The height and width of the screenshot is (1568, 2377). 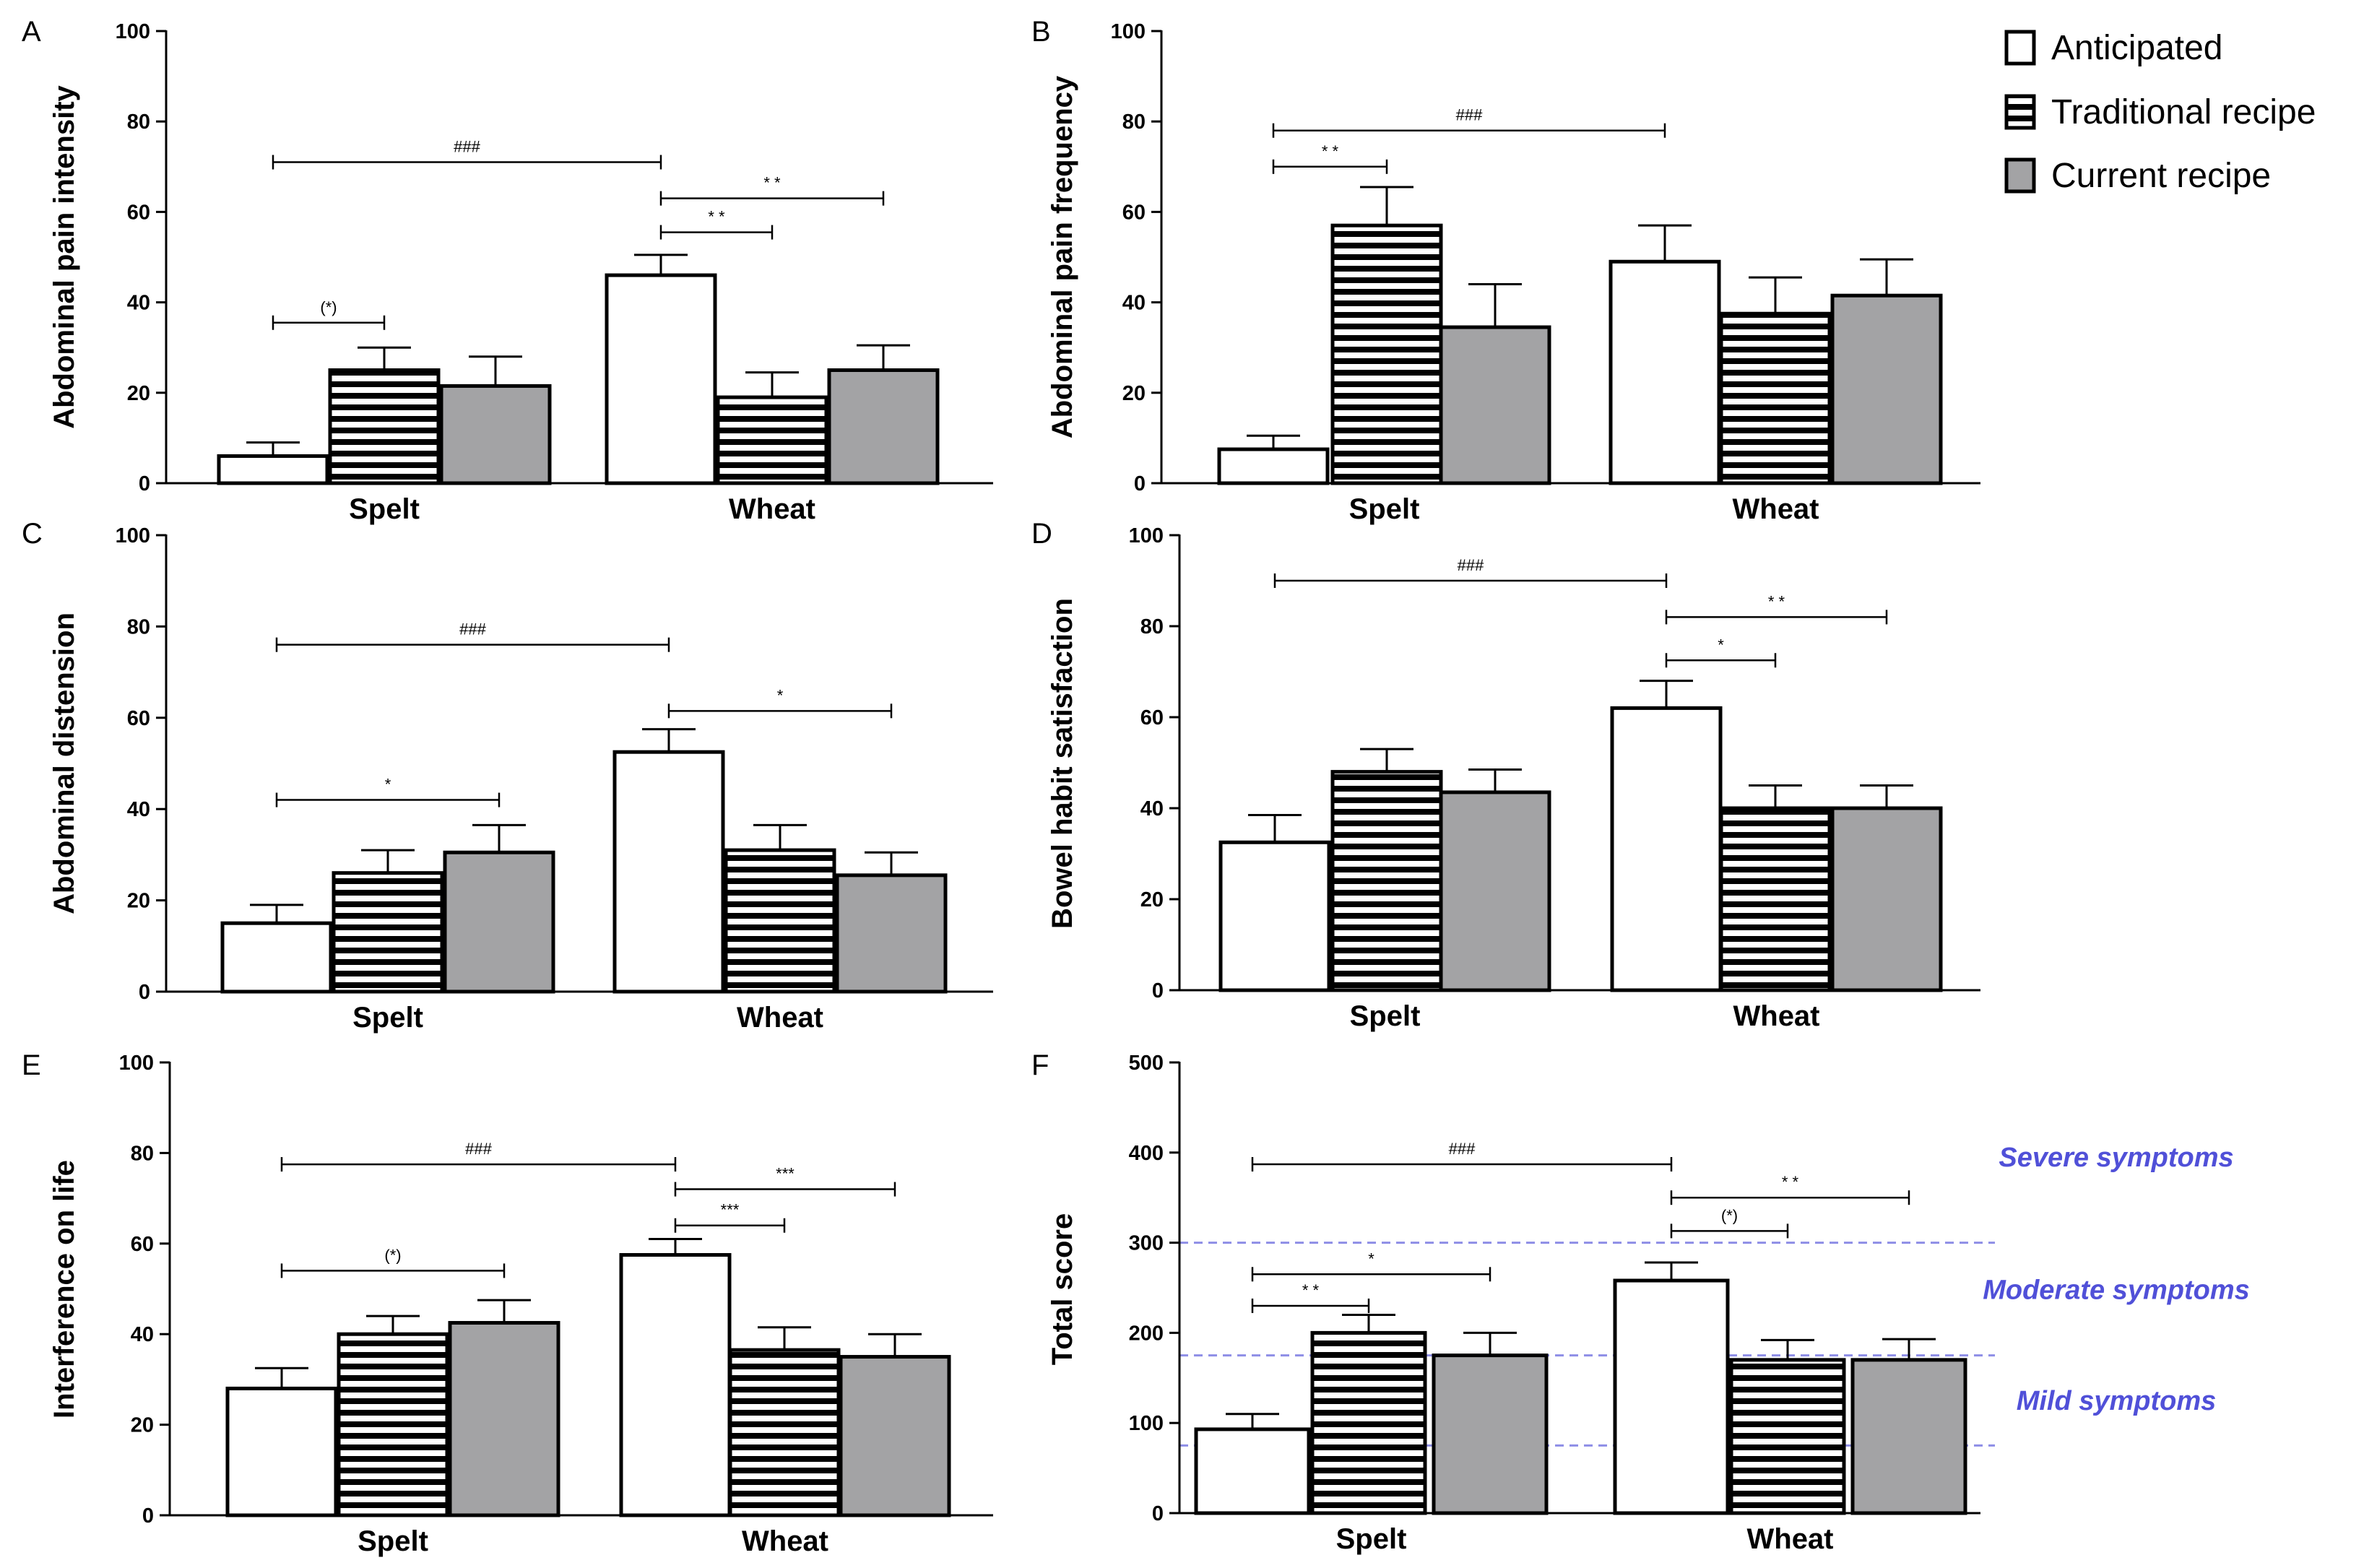 I want to click on panel-letter: E, so click(x=32, y=1065).